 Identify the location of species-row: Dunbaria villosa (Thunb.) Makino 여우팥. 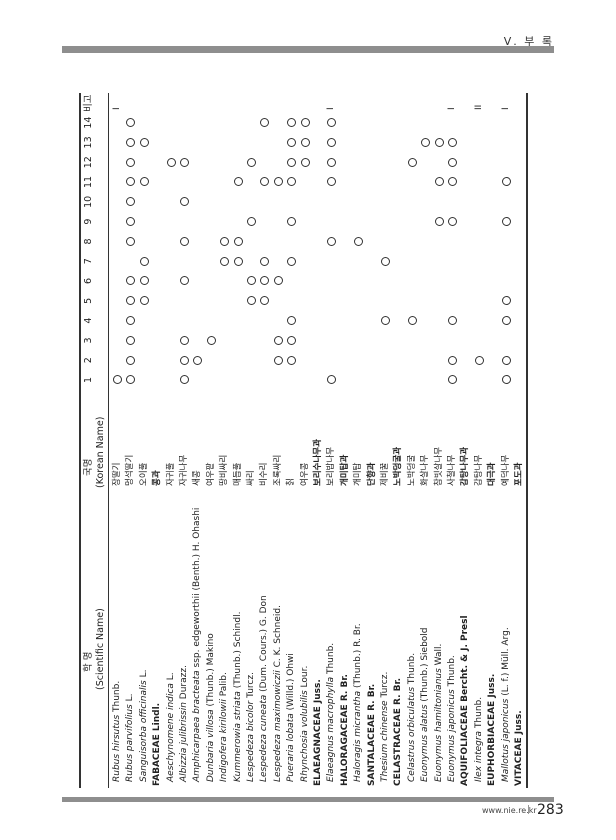
(211, 440).